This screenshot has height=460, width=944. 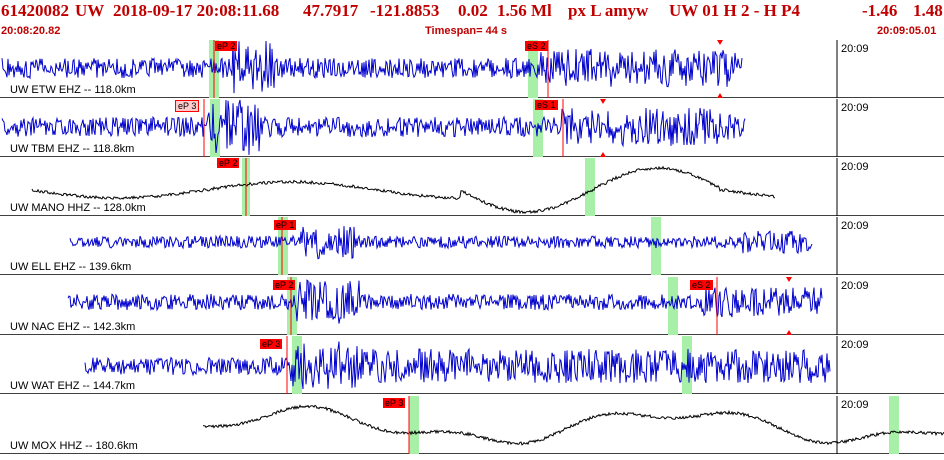 I want to click on trace-panel: eP 2 20:09 UW MANO HHZ -- 128.0km, so click(x=472, y=187).